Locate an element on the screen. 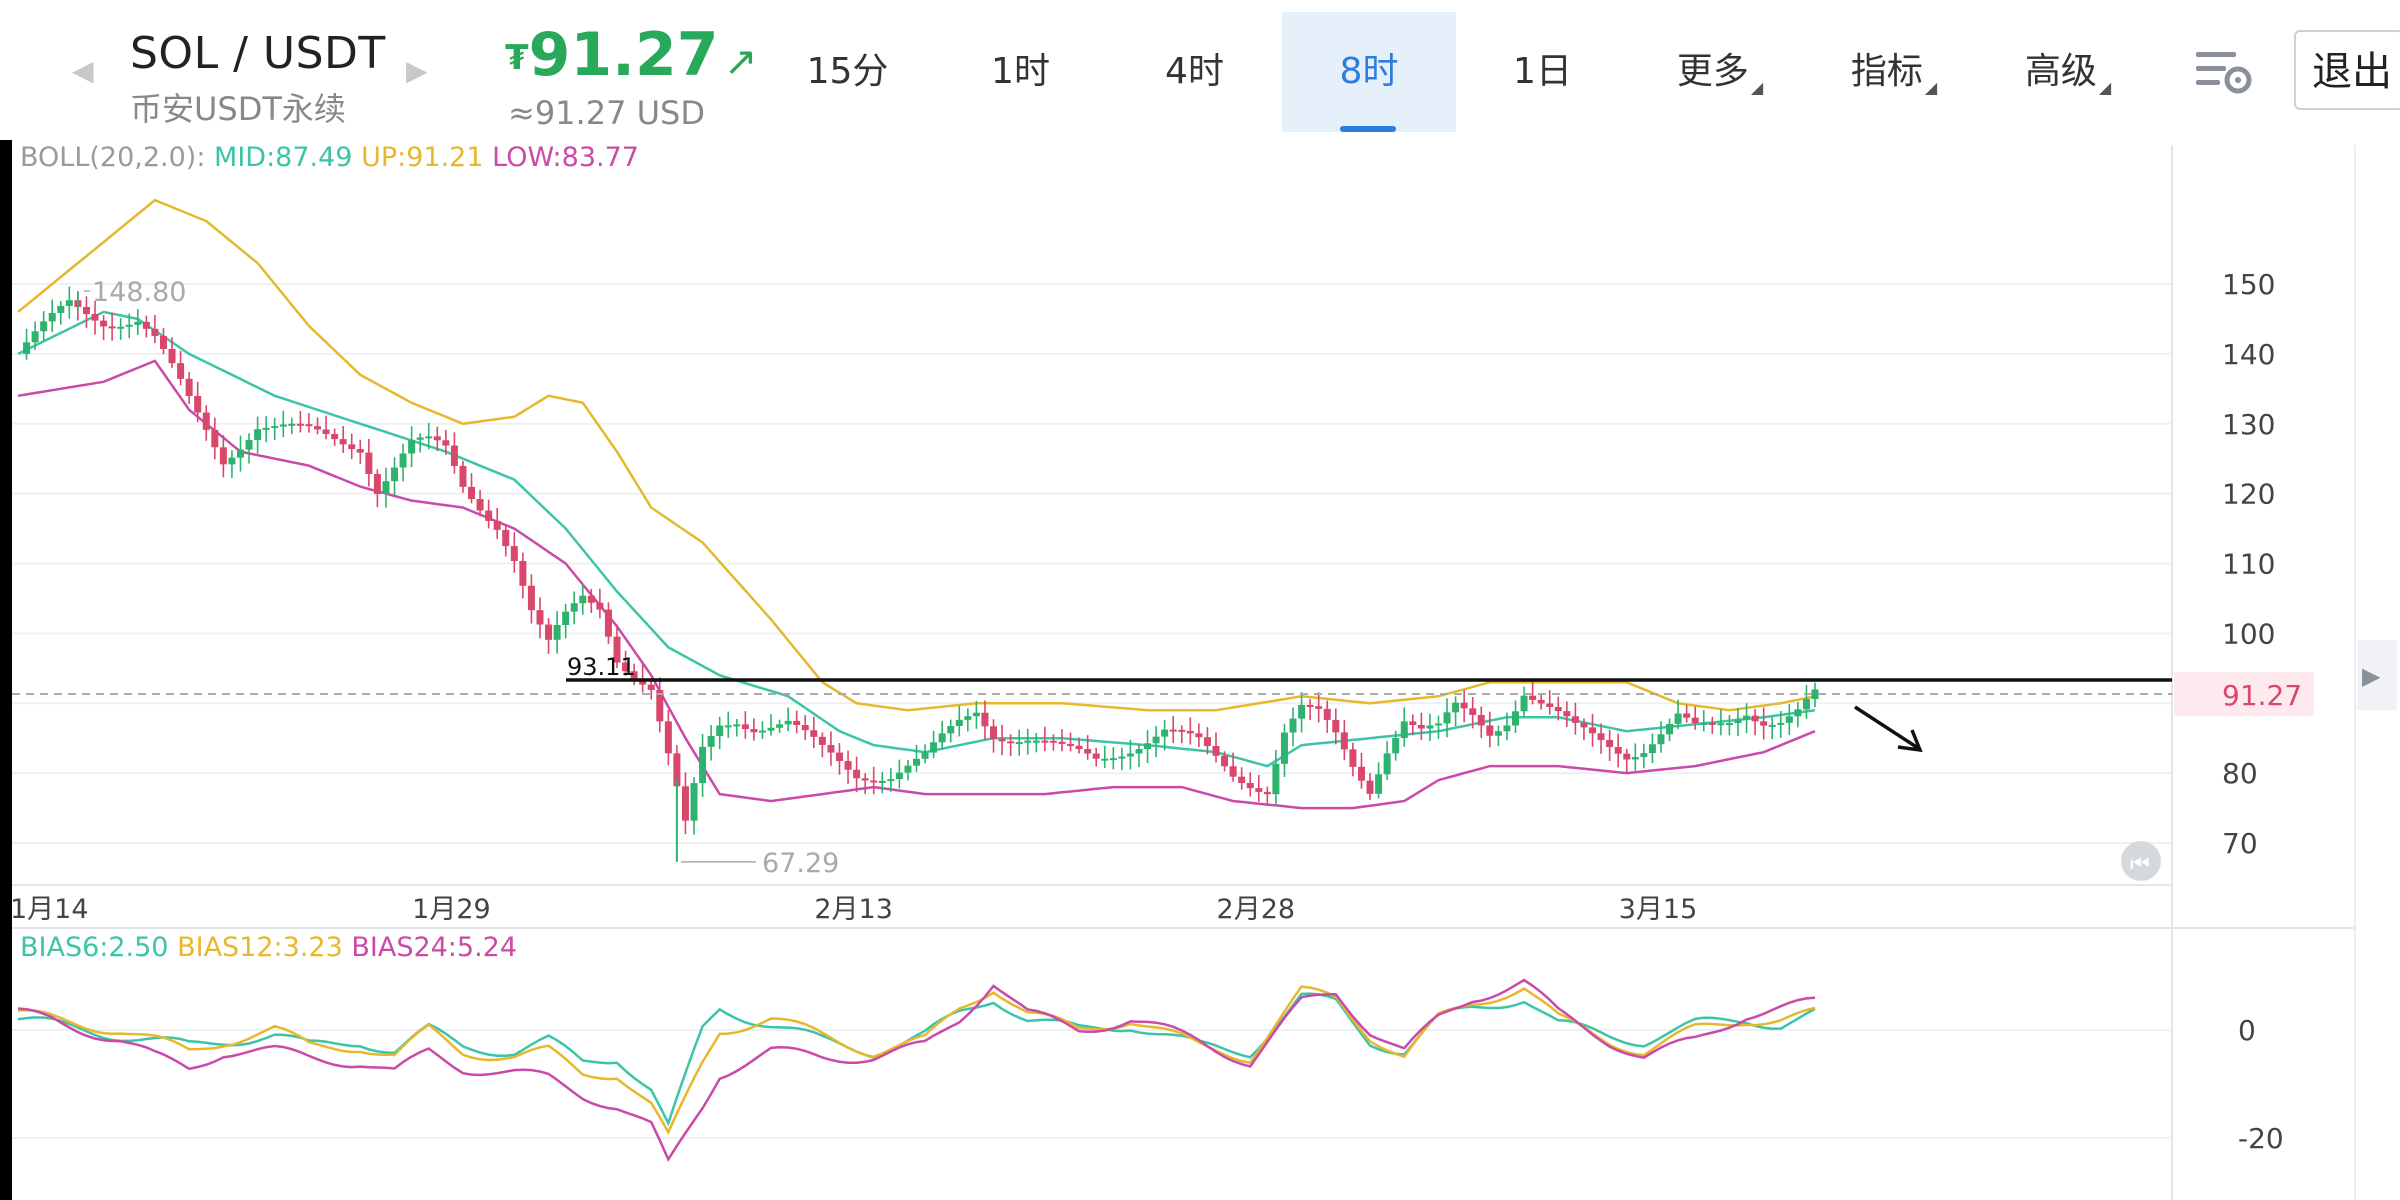 Image resolution: width=2400 pixels, height=1200 pixels. last-price-tag-label: 91.27 is located at coordinates (2262, 695).